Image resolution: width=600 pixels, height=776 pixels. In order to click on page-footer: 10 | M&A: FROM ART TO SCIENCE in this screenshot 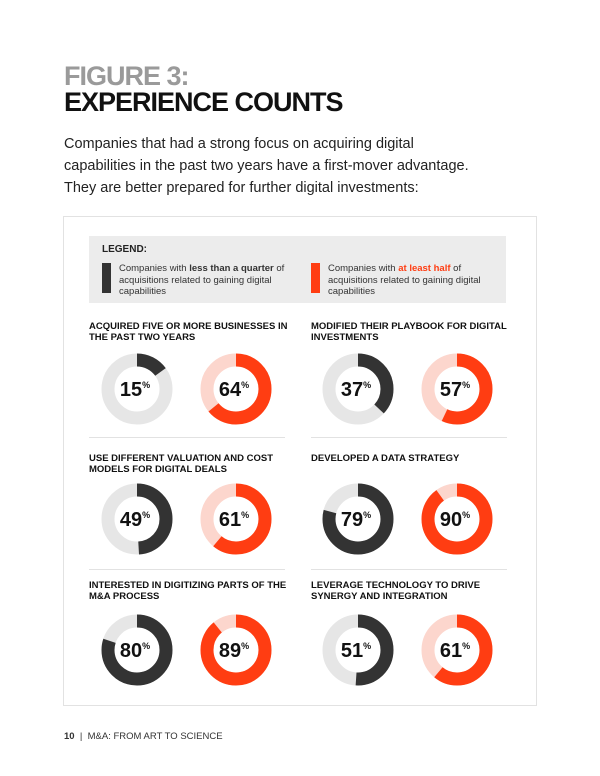, I will do `click(143, 736)`.